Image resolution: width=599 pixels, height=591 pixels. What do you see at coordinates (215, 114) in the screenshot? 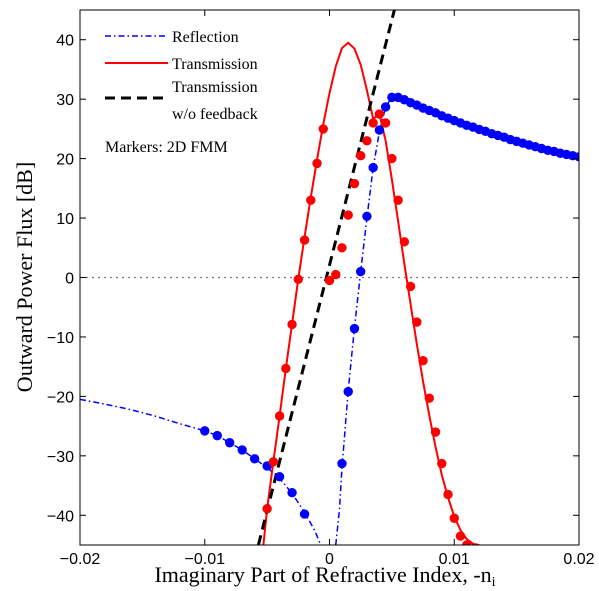
I see `legend-label-no-feedback-line2: w/o feedback` at bounding box center [215, 114].